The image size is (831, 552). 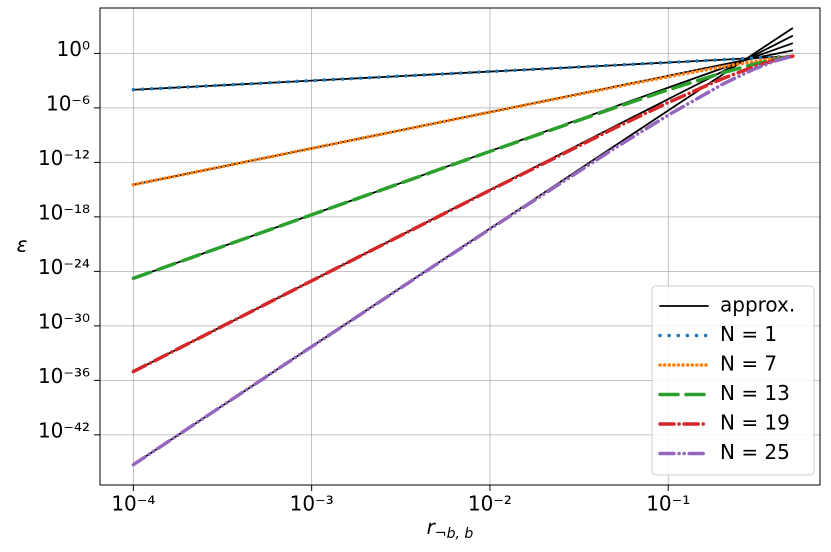 I want to click on legend-box, so click(x=733, y=380).